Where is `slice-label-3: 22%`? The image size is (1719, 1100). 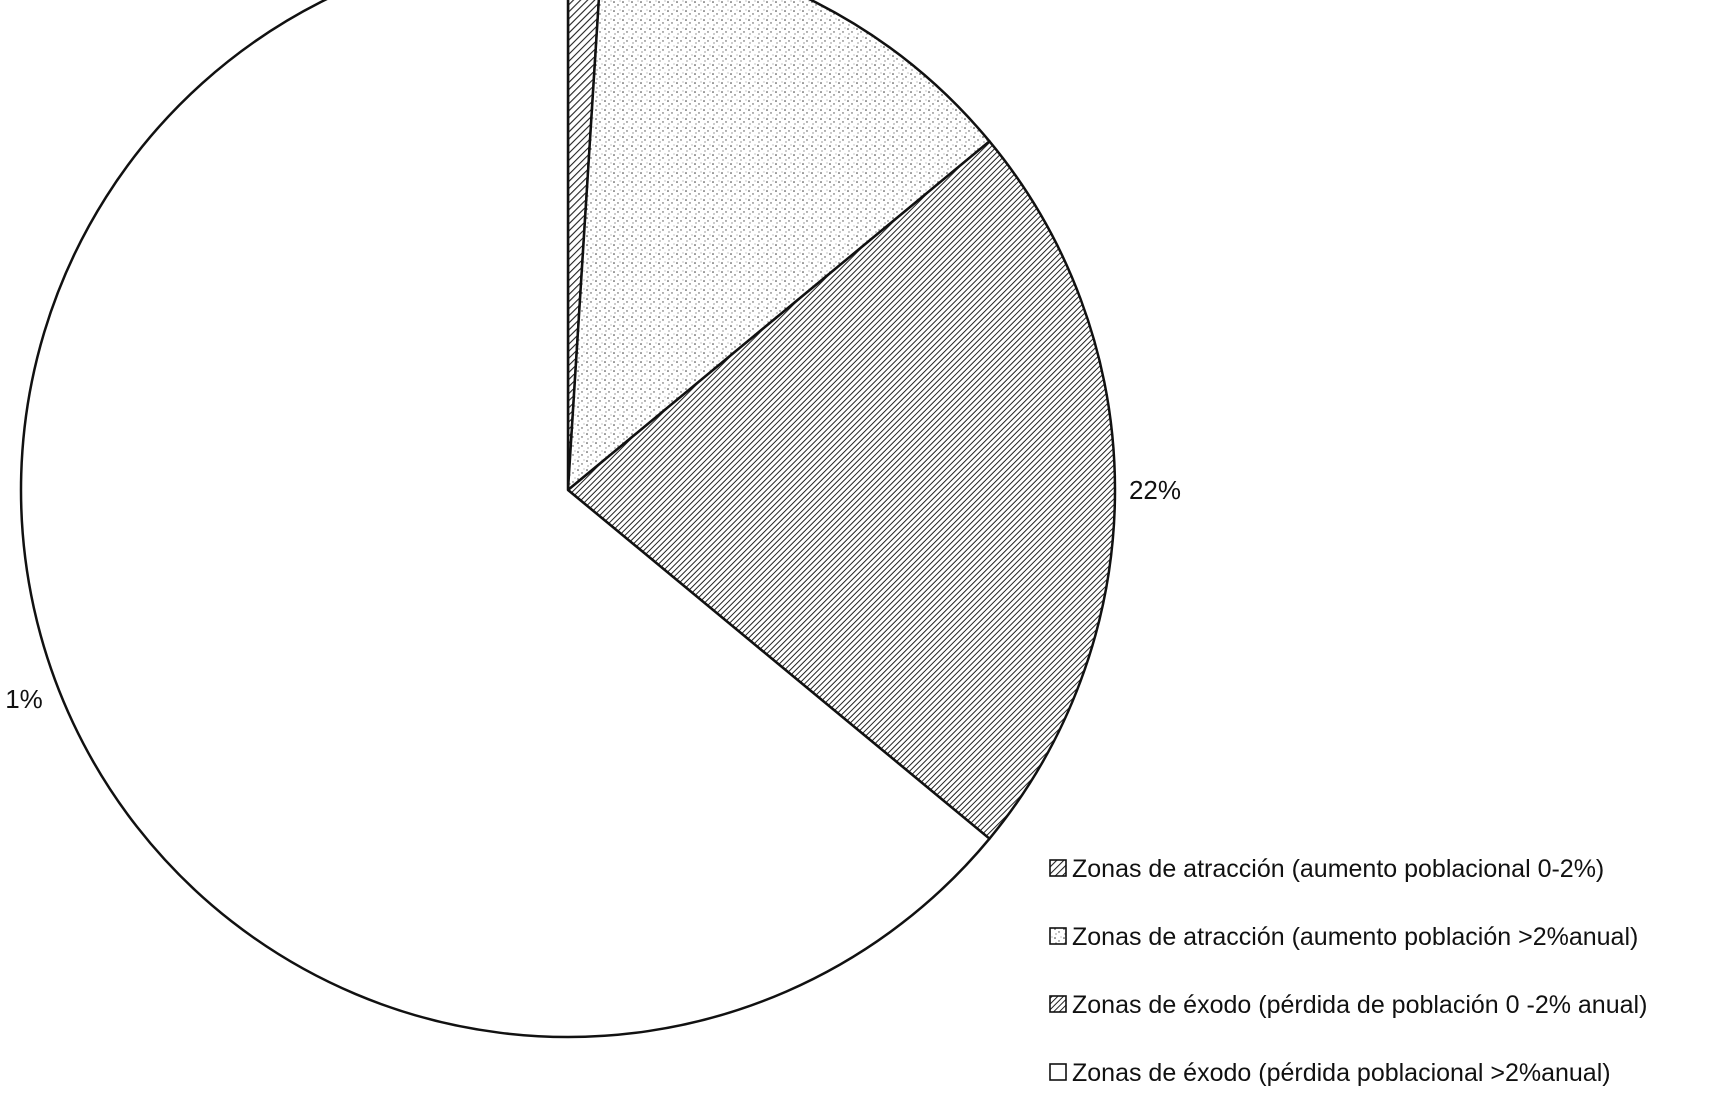 slice-label-3: 22% is located at coordinates (1155, 490).